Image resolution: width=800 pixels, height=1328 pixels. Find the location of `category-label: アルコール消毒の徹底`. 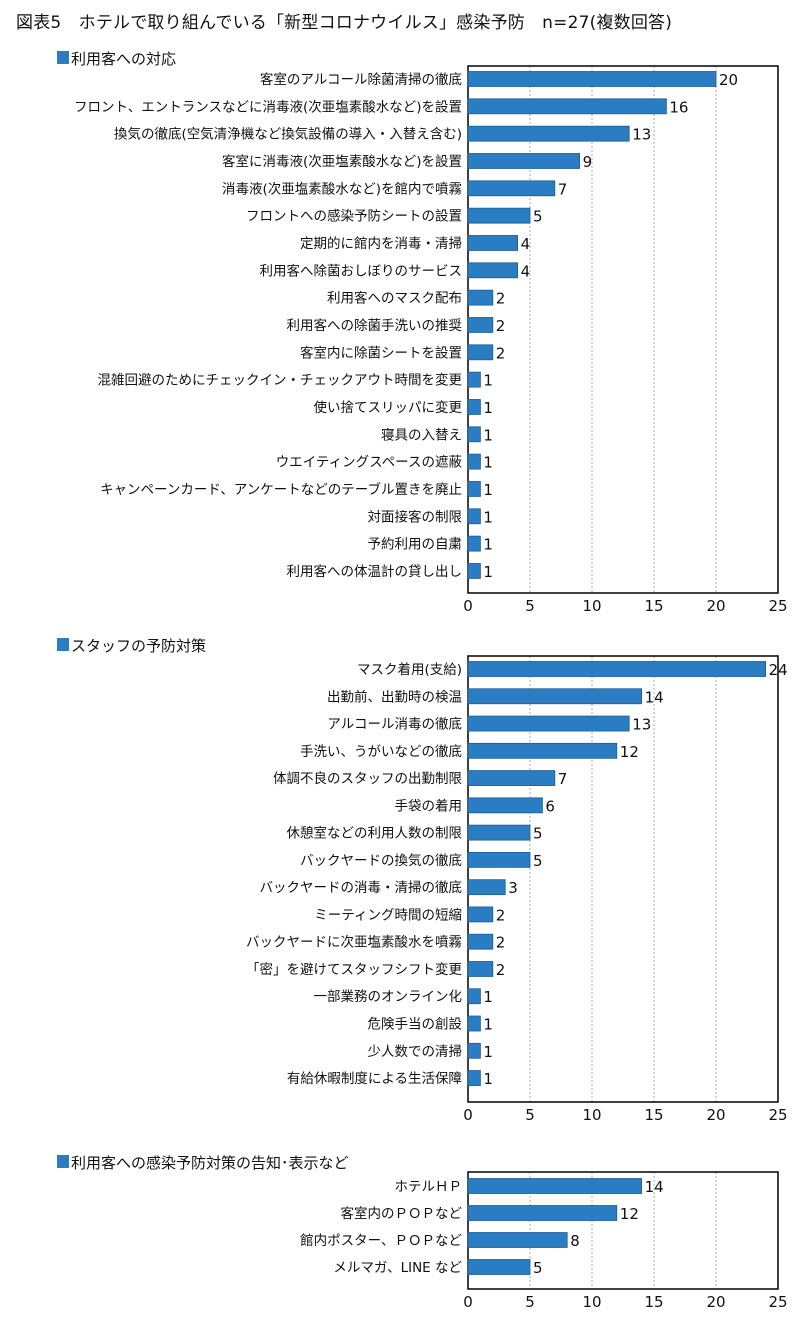

category-label: アルコール消毒の徹底 is located at coordinates (394, 725).